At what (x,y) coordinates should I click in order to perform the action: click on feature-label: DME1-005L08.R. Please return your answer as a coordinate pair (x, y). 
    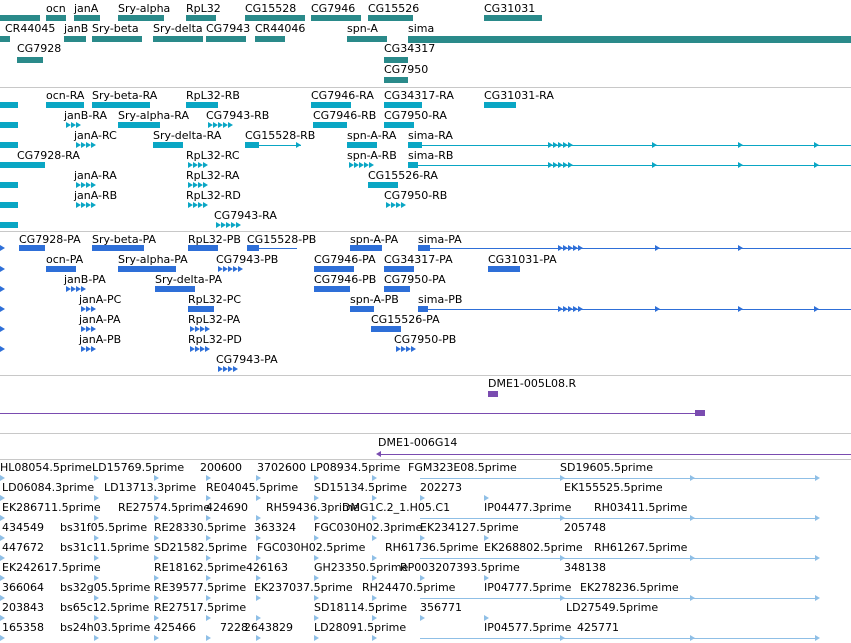
    Looking at the image, I should click on (532, 383).